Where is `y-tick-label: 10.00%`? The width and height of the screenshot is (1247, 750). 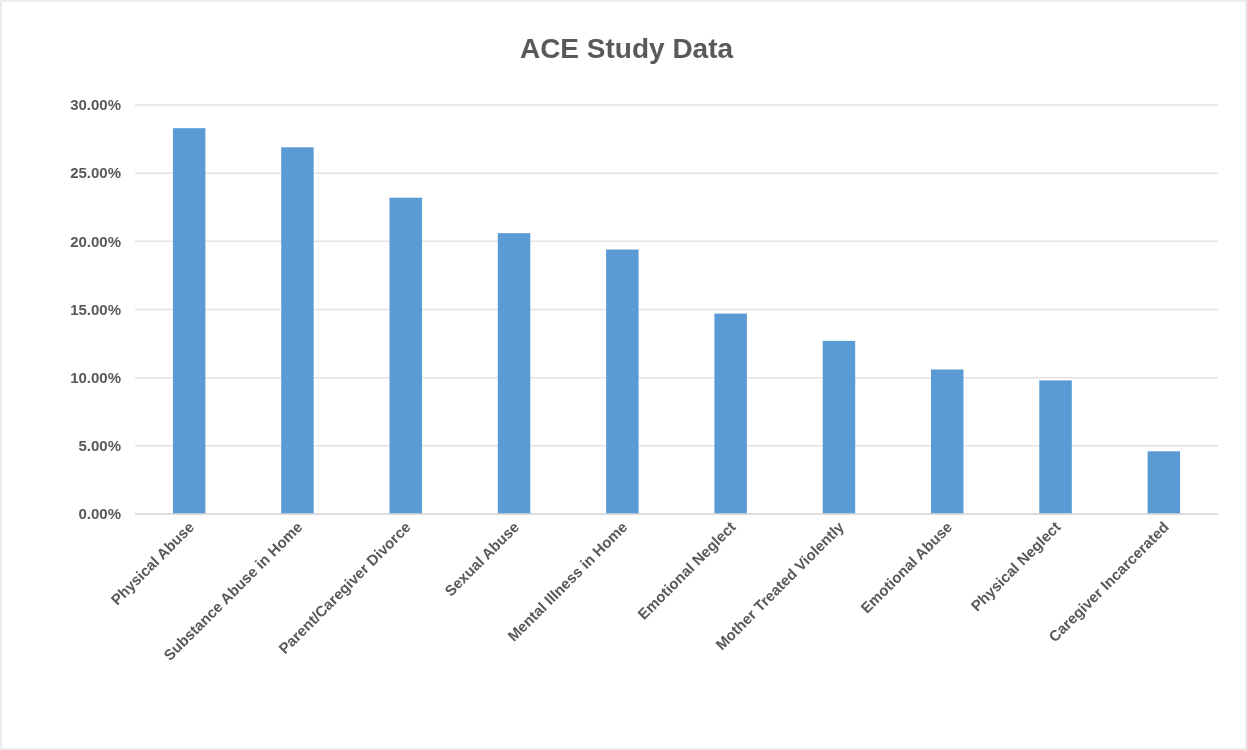 y-tick-label: 10.00% is located at coordinates (95, 377).